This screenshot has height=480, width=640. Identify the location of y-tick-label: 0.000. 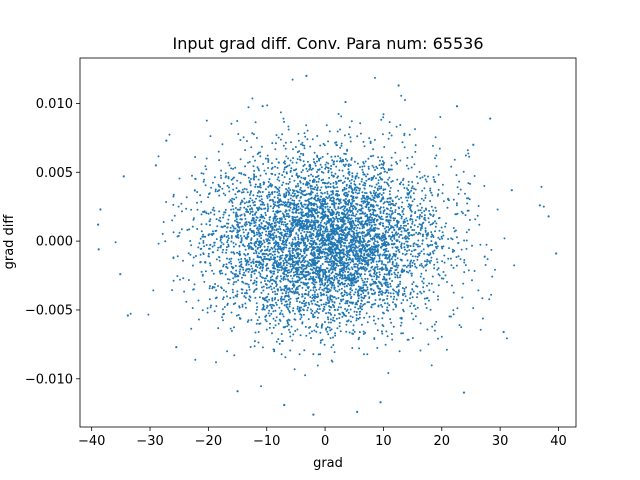
(54, 242).